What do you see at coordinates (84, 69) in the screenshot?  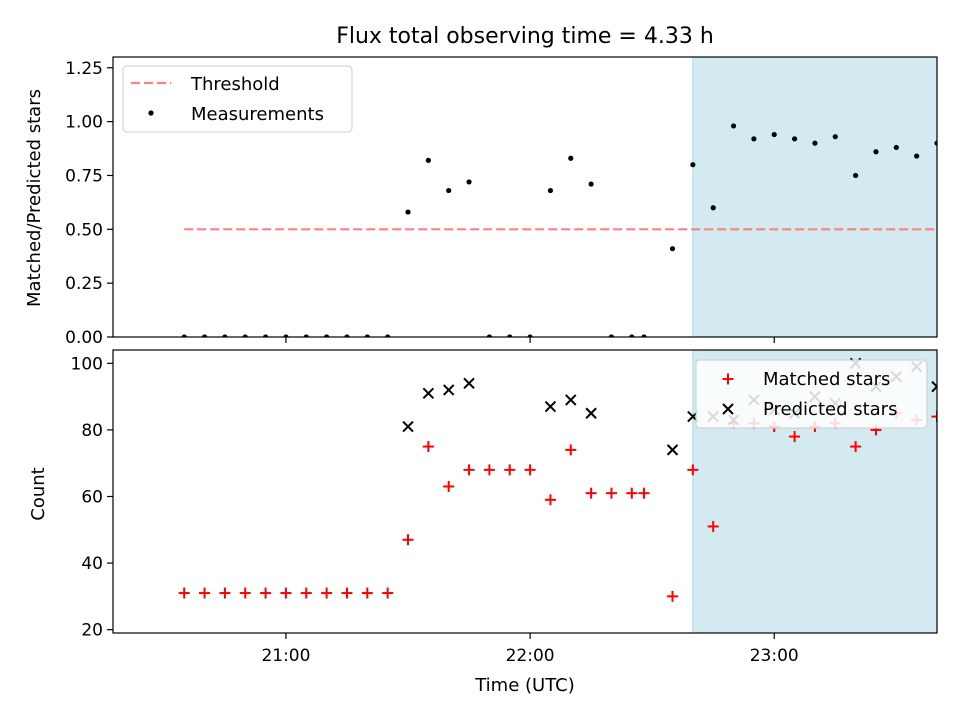 I see `top-y-tick-label: 1.25` at bounding box center [84, 69].